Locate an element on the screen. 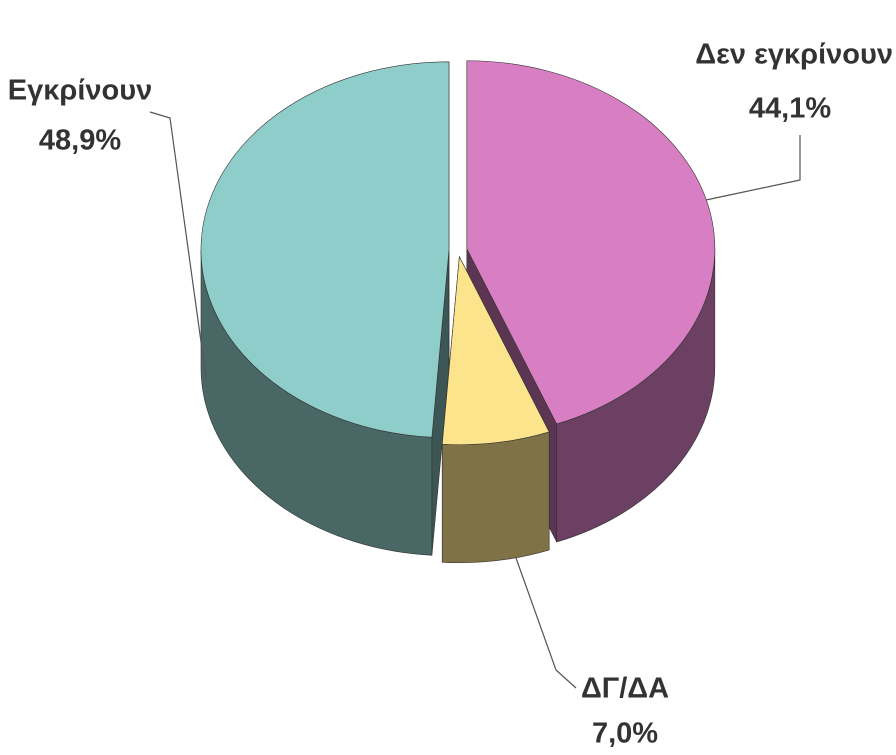 This screenshot has height=755, width=896. slice-label: ΔΓ/ΔΑ is located at coordinates (625, 689).